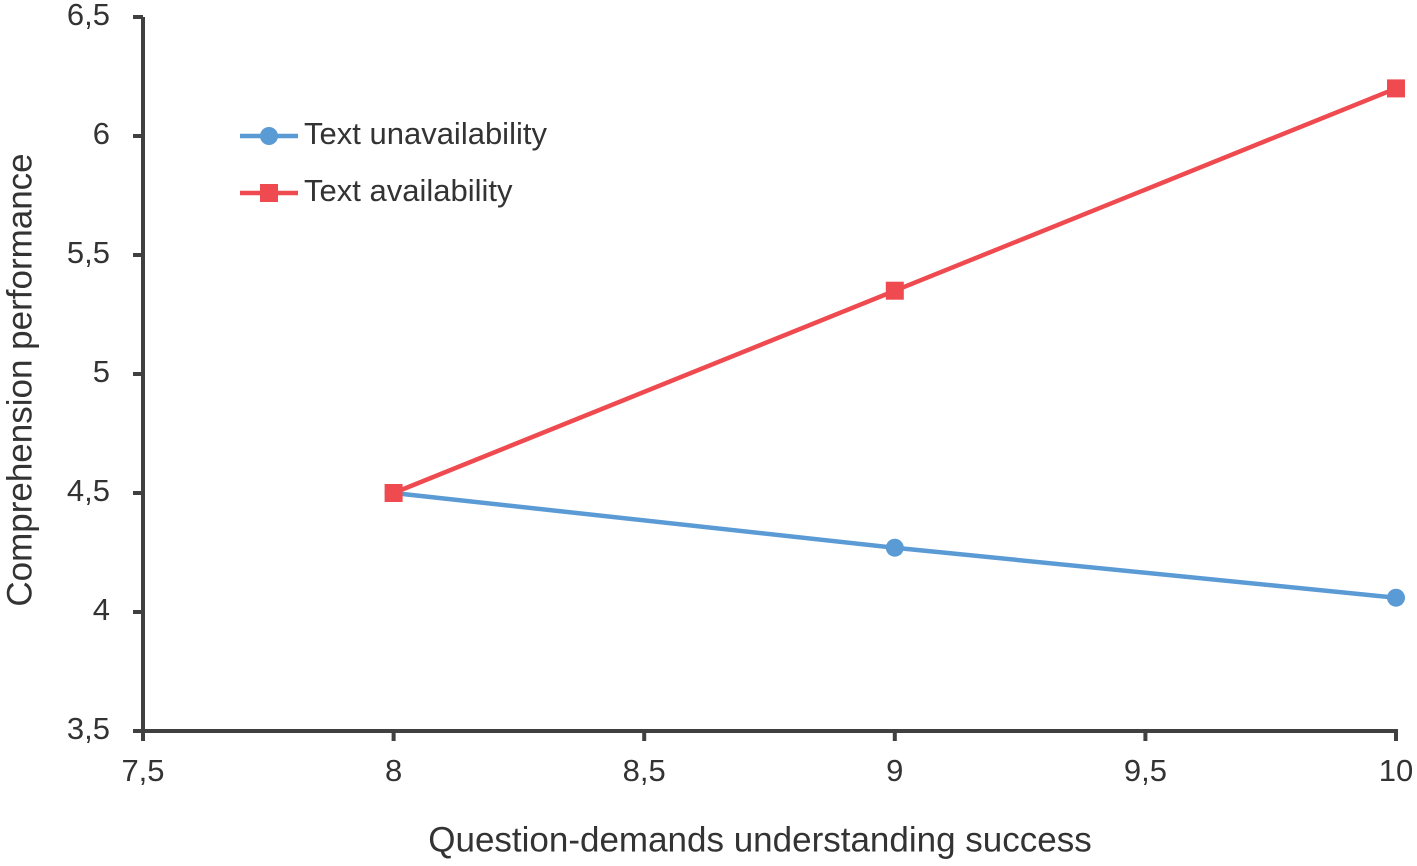 This screenshot has width=1417, height=866. I want to click on y-tick-label: 6,5, so click(88, 16).